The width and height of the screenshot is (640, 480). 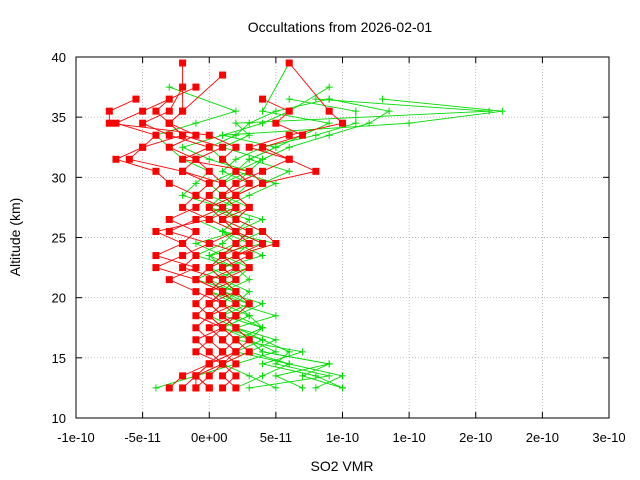 What do you see at coordinates (608, 437) in the screenshot?
I see `x-tick-label: 3e-10` at bounding box center [608, 437].